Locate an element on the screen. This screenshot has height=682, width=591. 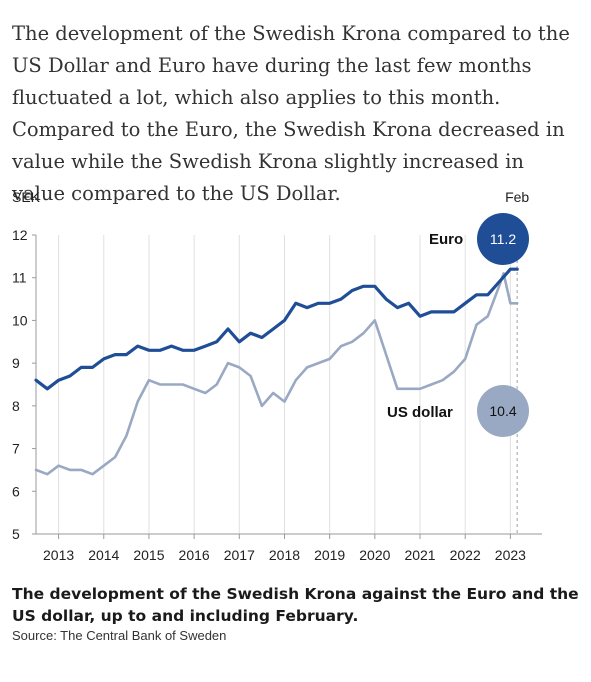
us-dollar-end-value-bubble is located at coordinates (503, 411).